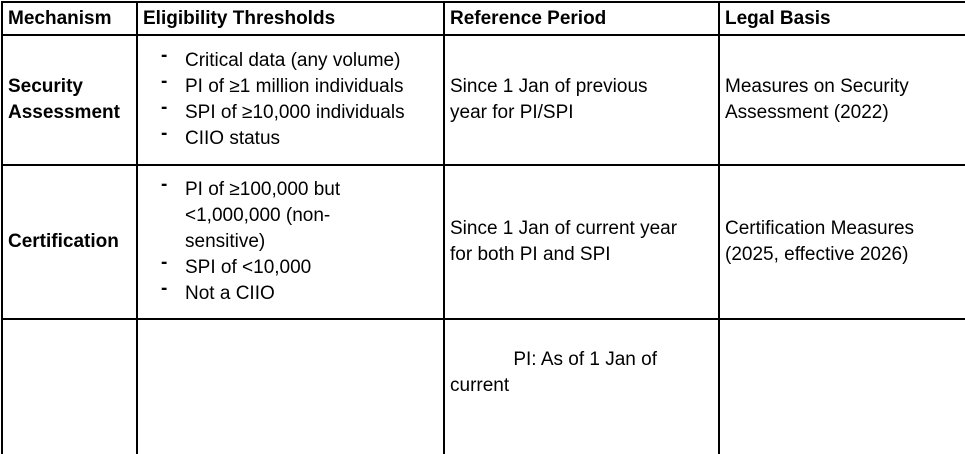 The width and height of the screenshot is (965, 454). Describe the element at coordinates (841, 18) in the screenshot. I see `col-header-legal-basis: Legal Basis` at that location.